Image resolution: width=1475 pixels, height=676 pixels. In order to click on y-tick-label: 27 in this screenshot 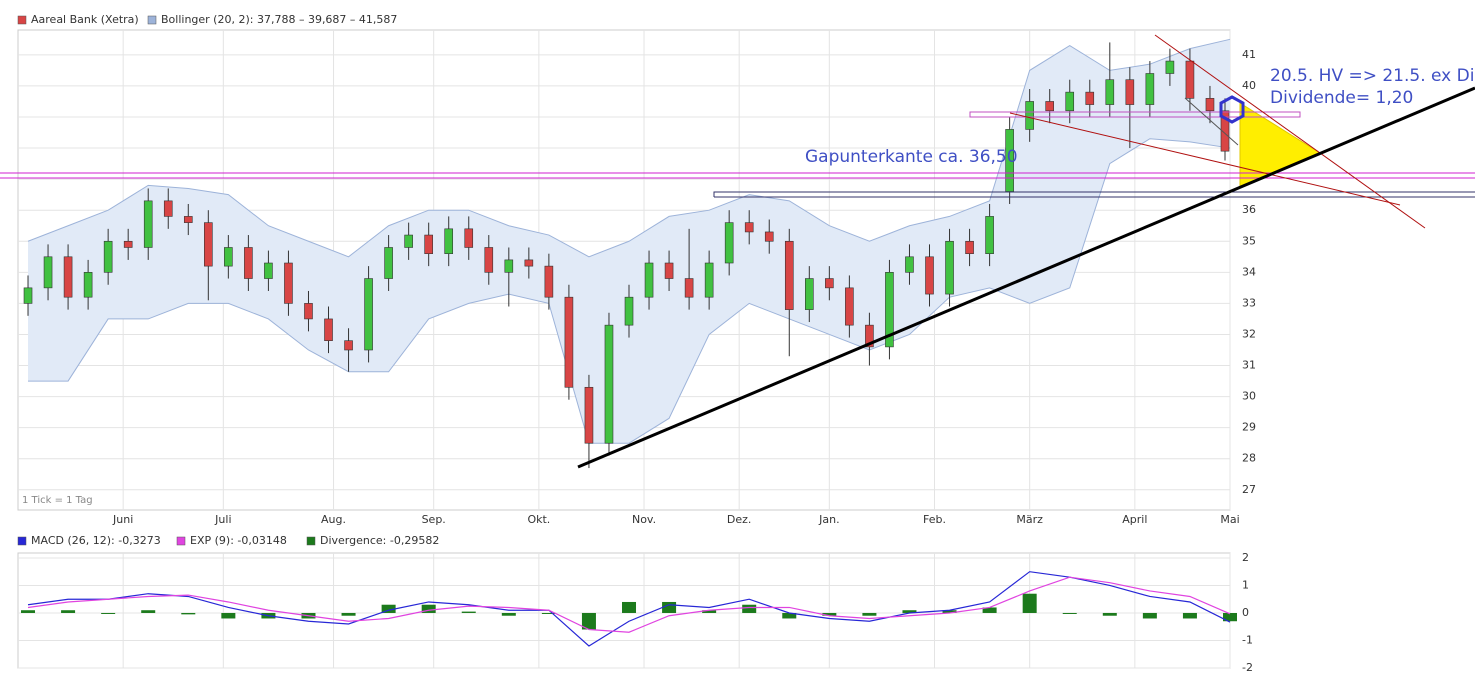, I will do `click(1249, 489)`.